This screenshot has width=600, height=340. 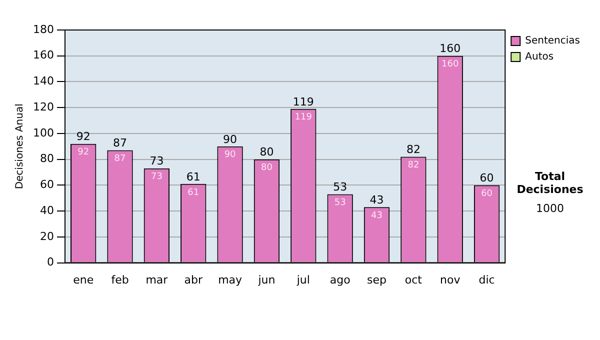 What do you see at coordinates (230, 139) in the screenshot?
I see `total-label: 90` at bounding box center [230, 139].